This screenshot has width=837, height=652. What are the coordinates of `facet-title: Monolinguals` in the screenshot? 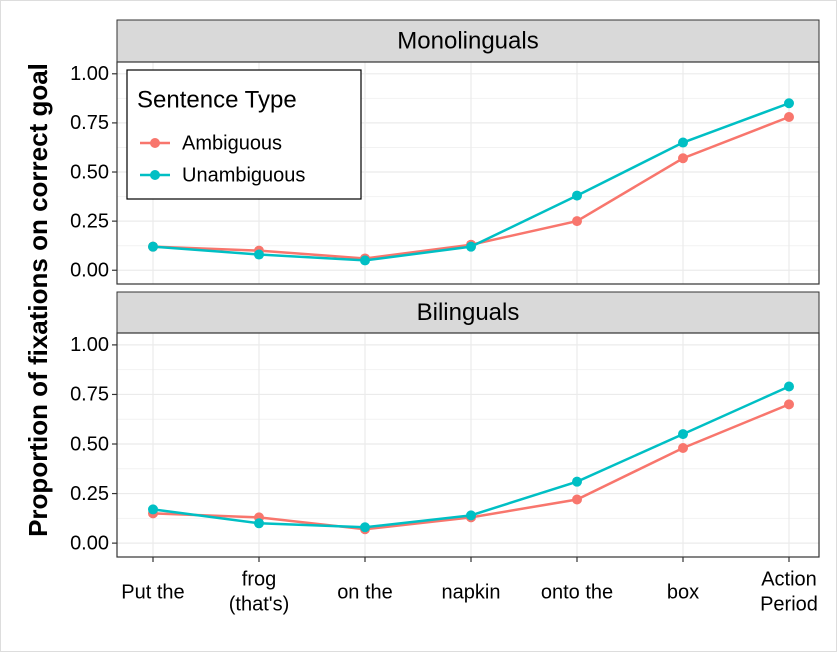 It's located at (467, 40).